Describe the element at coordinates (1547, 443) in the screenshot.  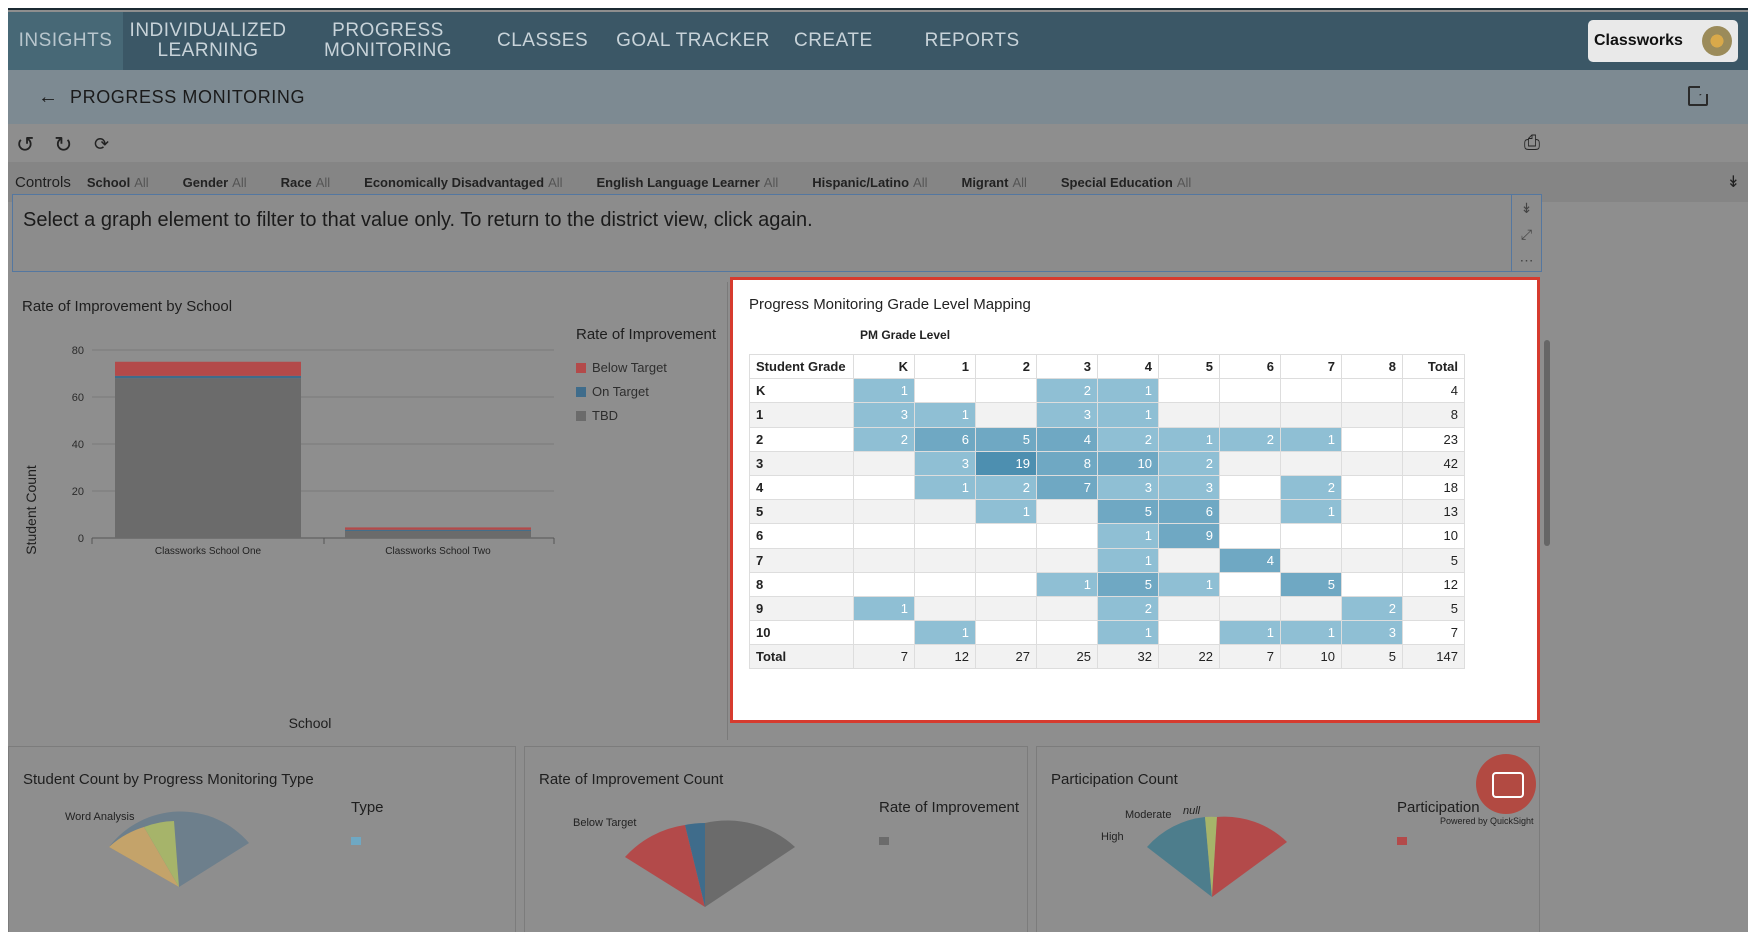
I see `page-scrollbar` at that location.